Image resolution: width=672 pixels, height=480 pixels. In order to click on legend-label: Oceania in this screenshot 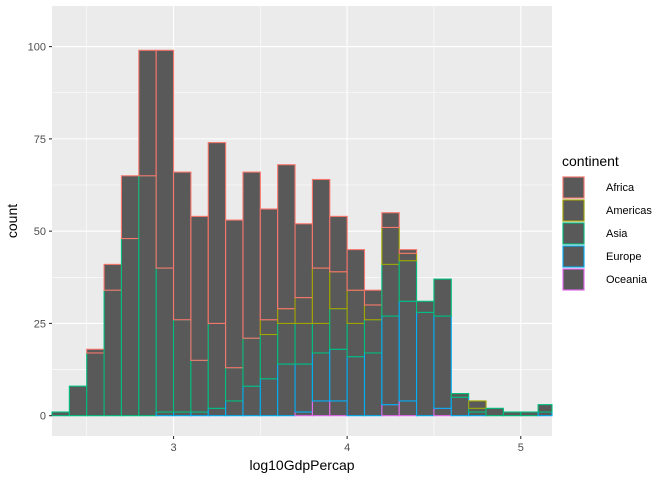, I will do `click(627, 280)`.